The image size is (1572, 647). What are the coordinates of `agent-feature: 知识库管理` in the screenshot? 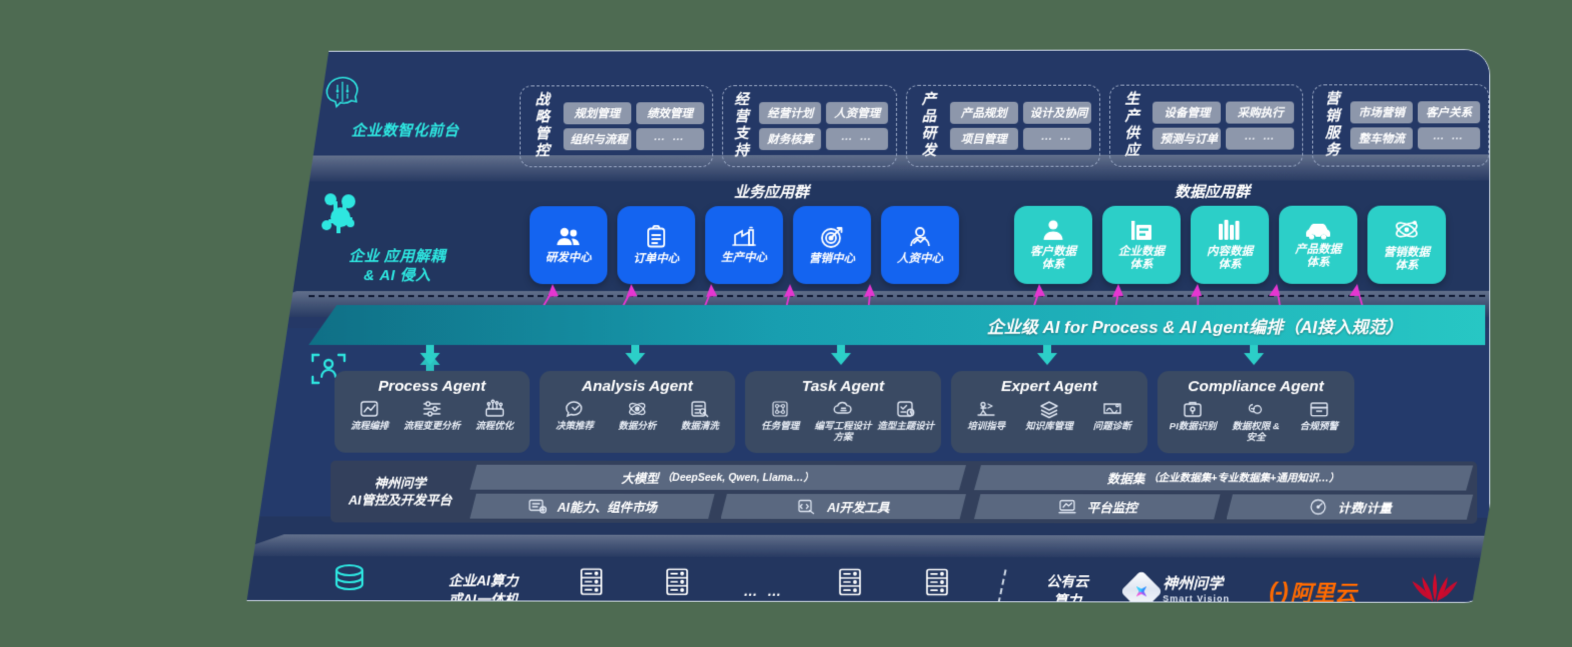 It's located at (1049, 415).